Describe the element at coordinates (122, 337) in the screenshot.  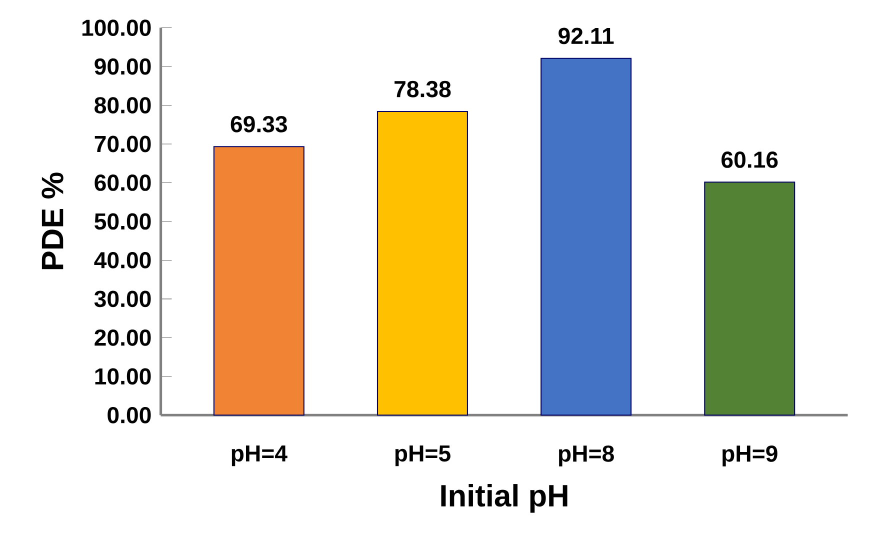
I see `y-tick-label: 20.00` at that location.